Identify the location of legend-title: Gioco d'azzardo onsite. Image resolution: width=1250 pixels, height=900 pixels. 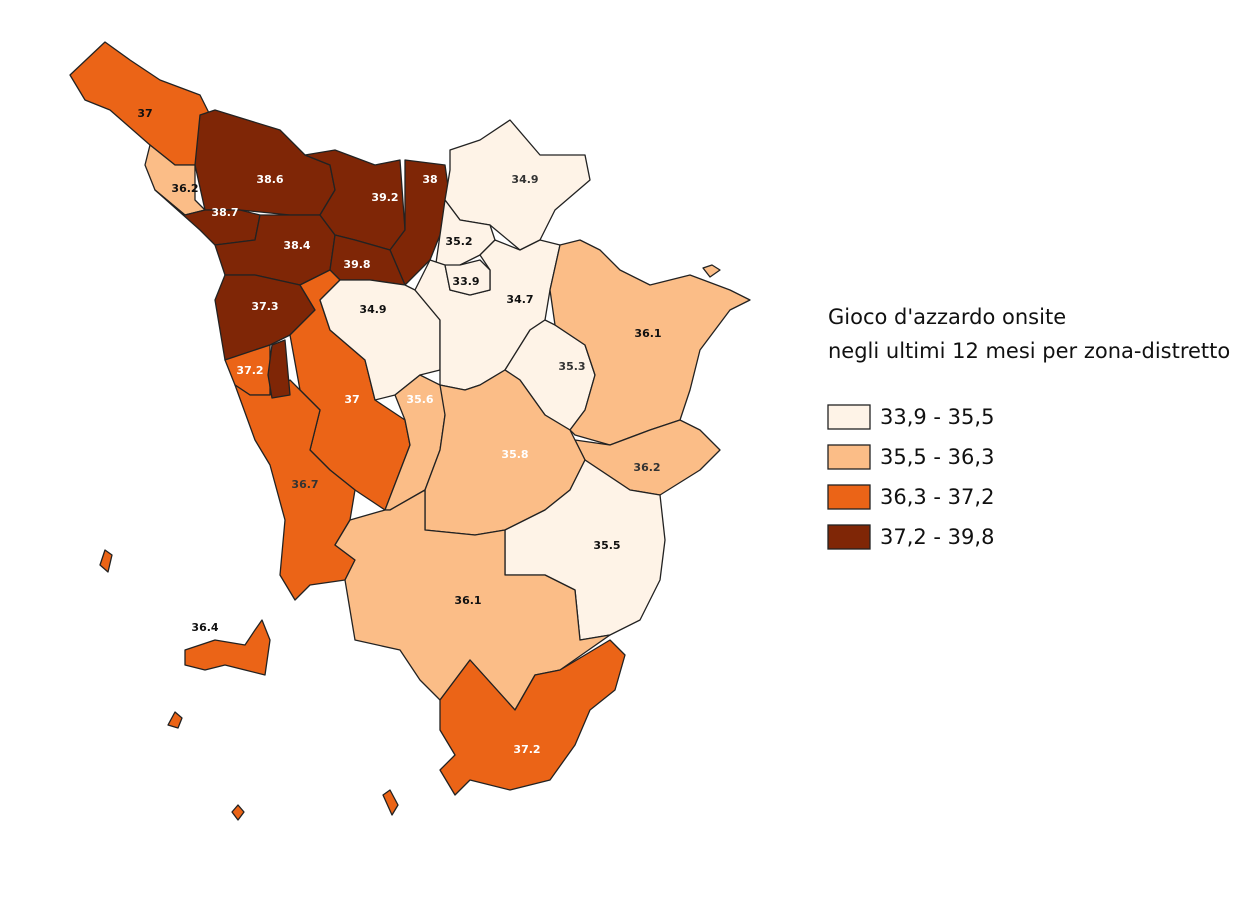
(947, 317).